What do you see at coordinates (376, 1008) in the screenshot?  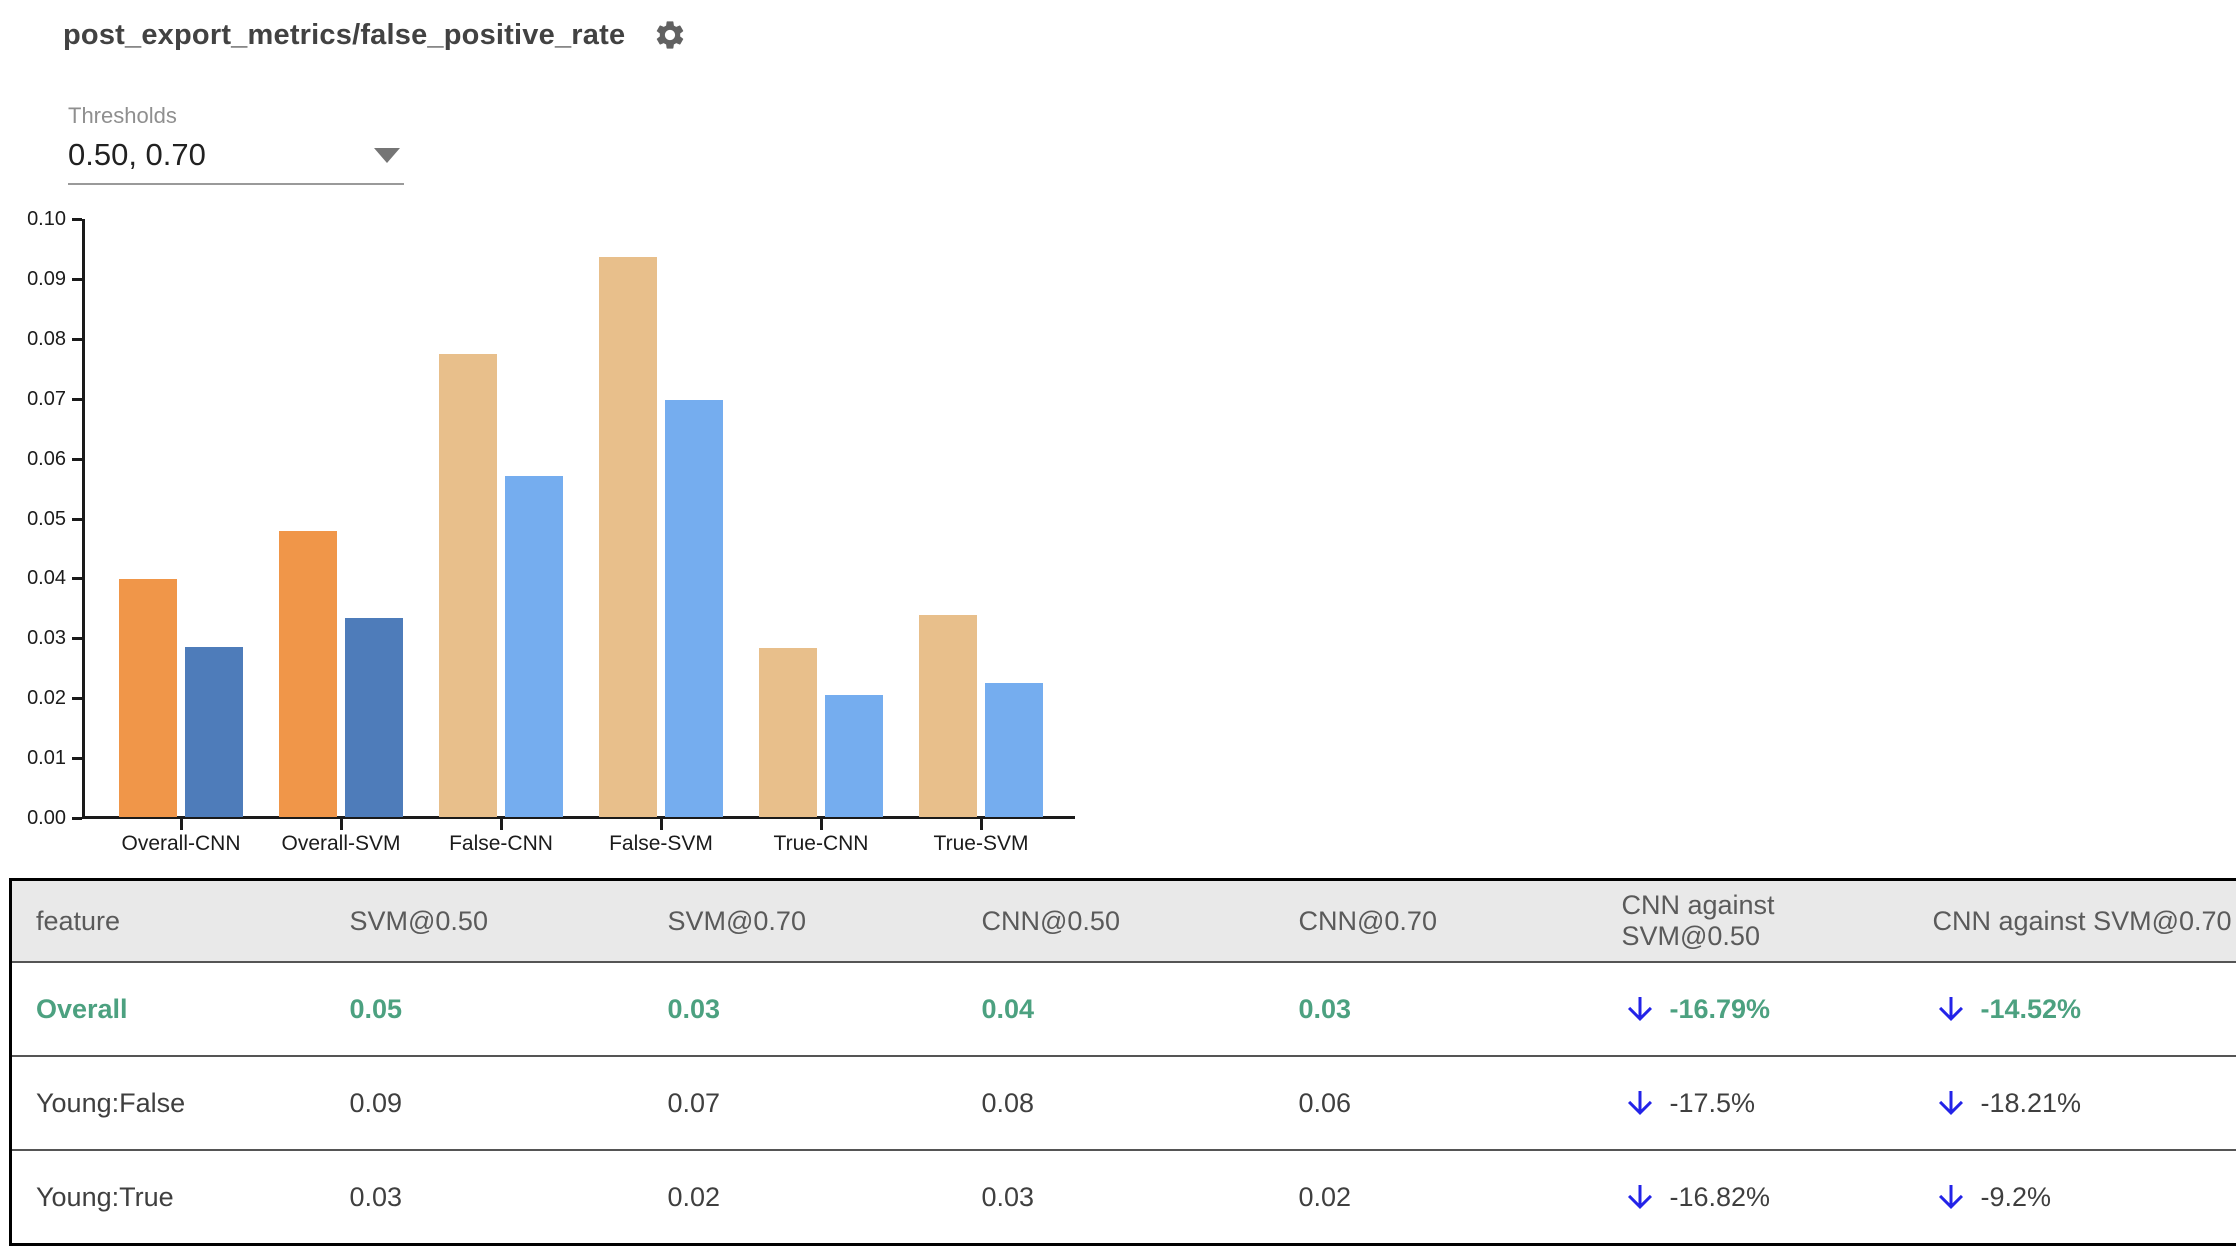 I see `value-cell: 0.05` at bounding box center [376, 1008].